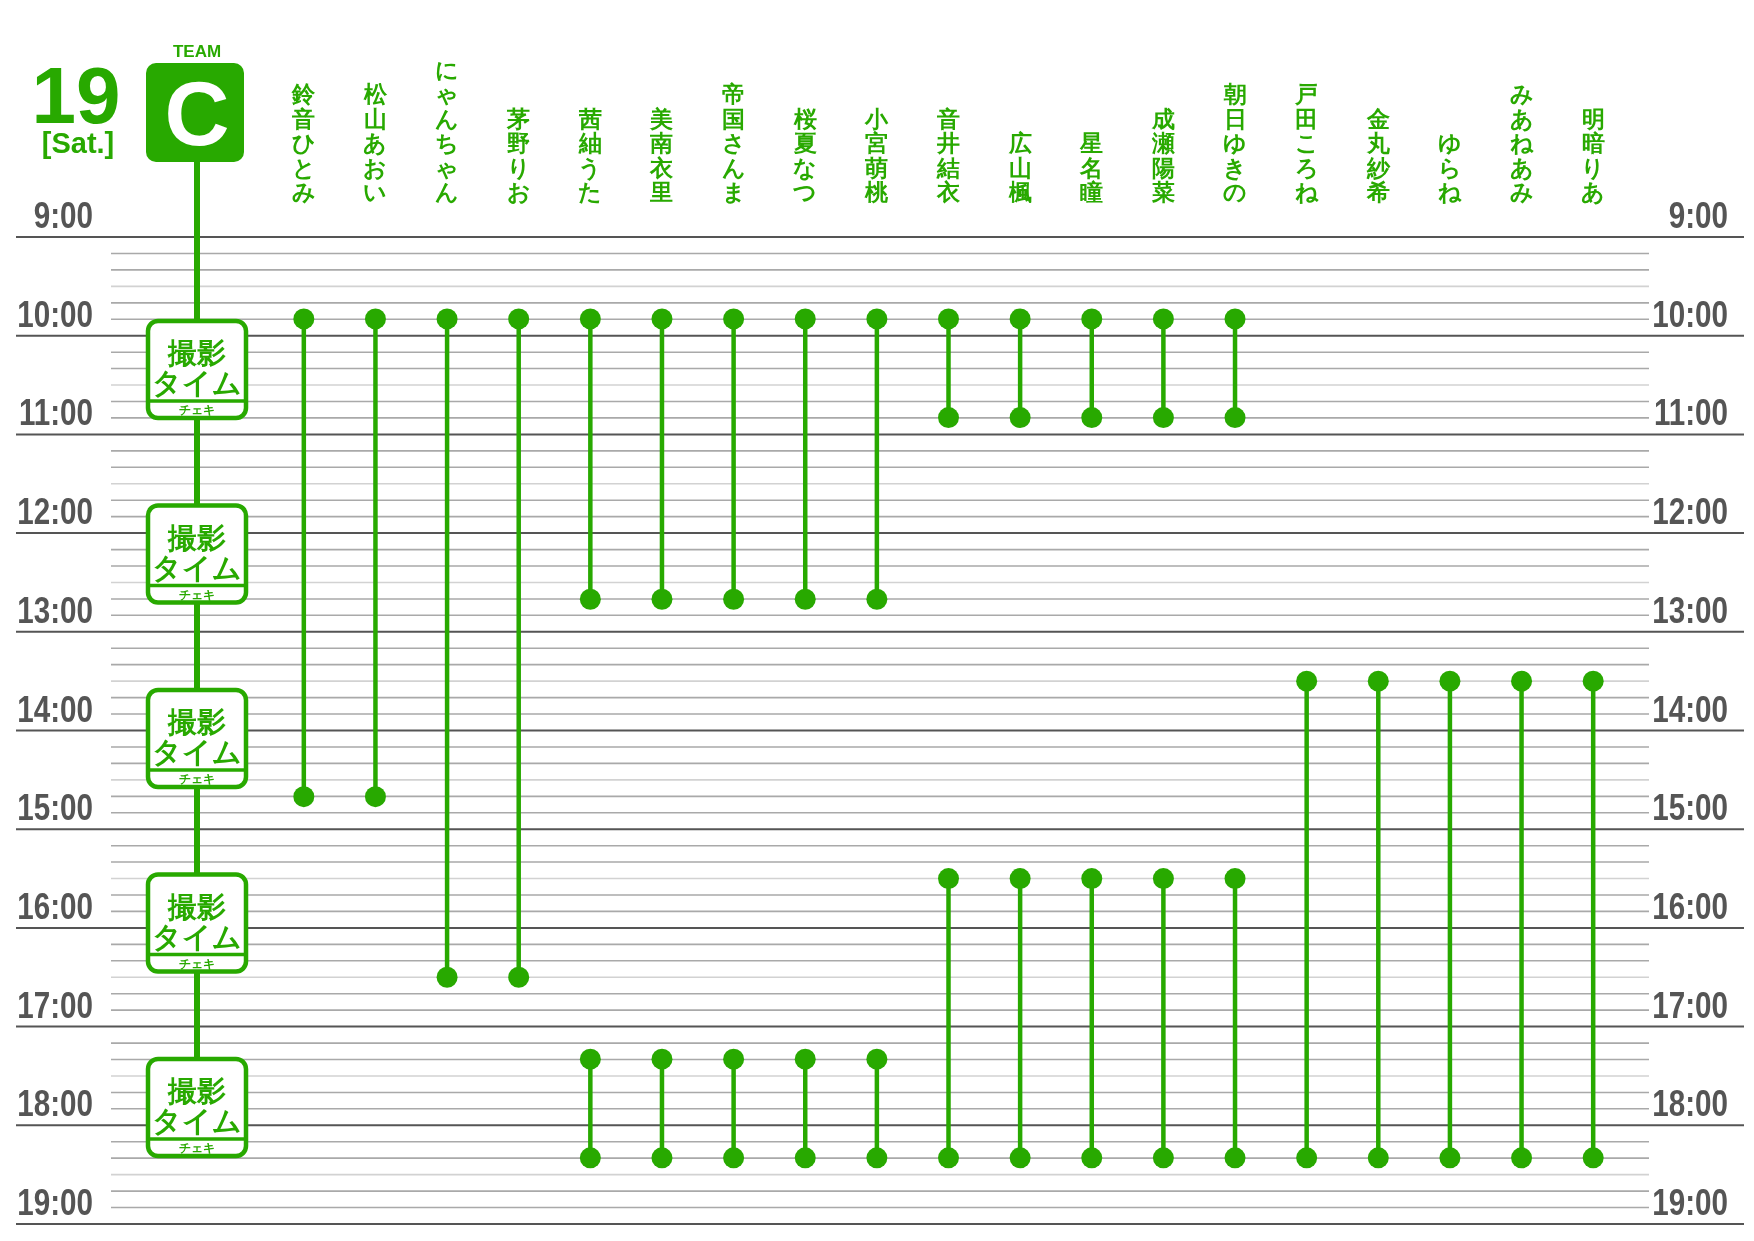 The image size is (1754, 1241). Describe the element at coordinates (55, 413) in the screenshot. I see `y-tick-label: 11:00` at that location.